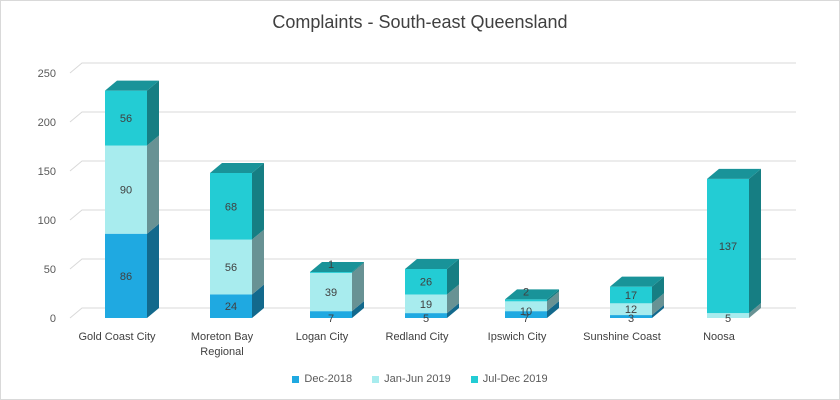 This screenshot has height=400, width=840. What do you see at coordinates (47, 74) in the screenshot?
I see `y-tick-label: 250` at bounding box center [47, 74].